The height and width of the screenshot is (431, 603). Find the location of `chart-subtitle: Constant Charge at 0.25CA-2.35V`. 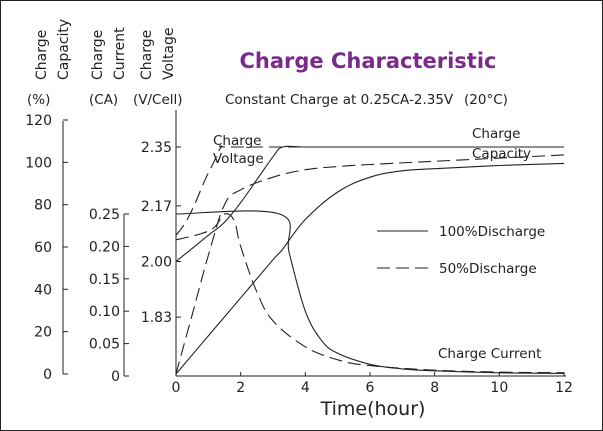

chart-subtitle: Constant Charge at 0.25CA-2.35V is located at coordinates (339, 100).